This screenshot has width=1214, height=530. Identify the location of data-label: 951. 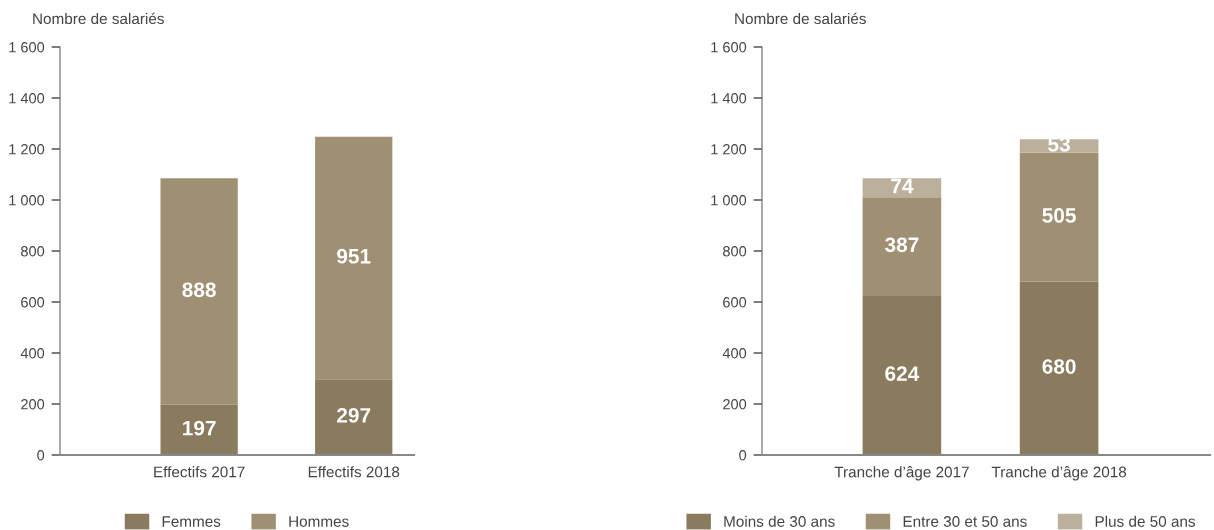
(354, 256).